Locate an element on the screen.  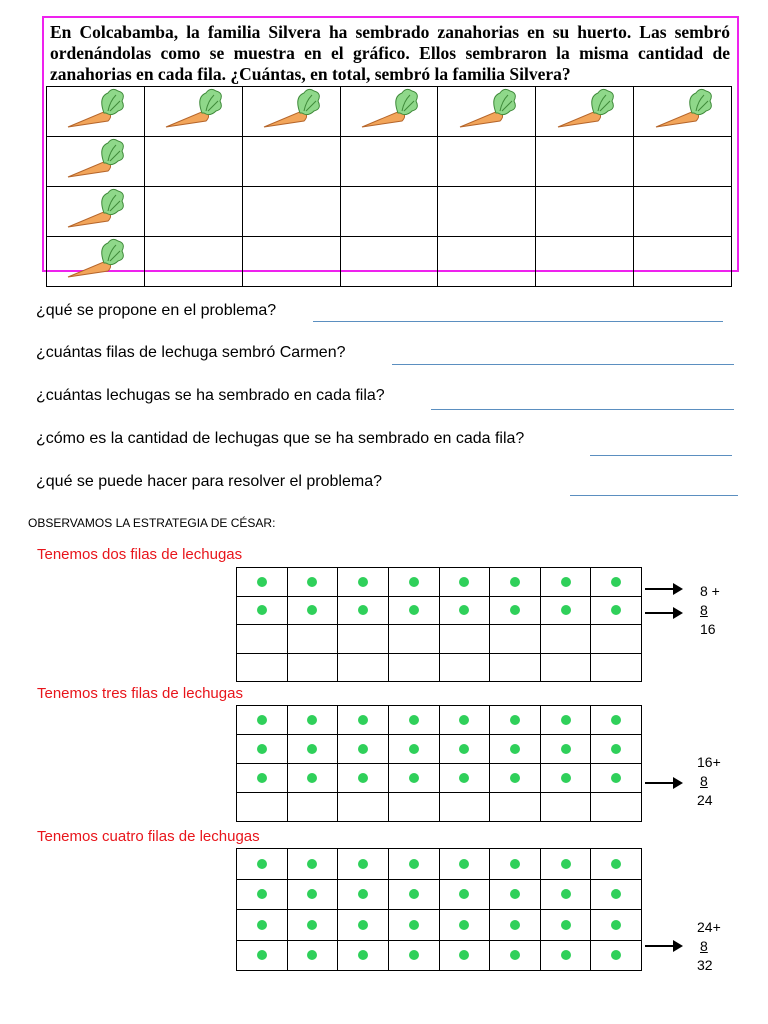
sum-addend: 8 is located at coordinates (704, 781).